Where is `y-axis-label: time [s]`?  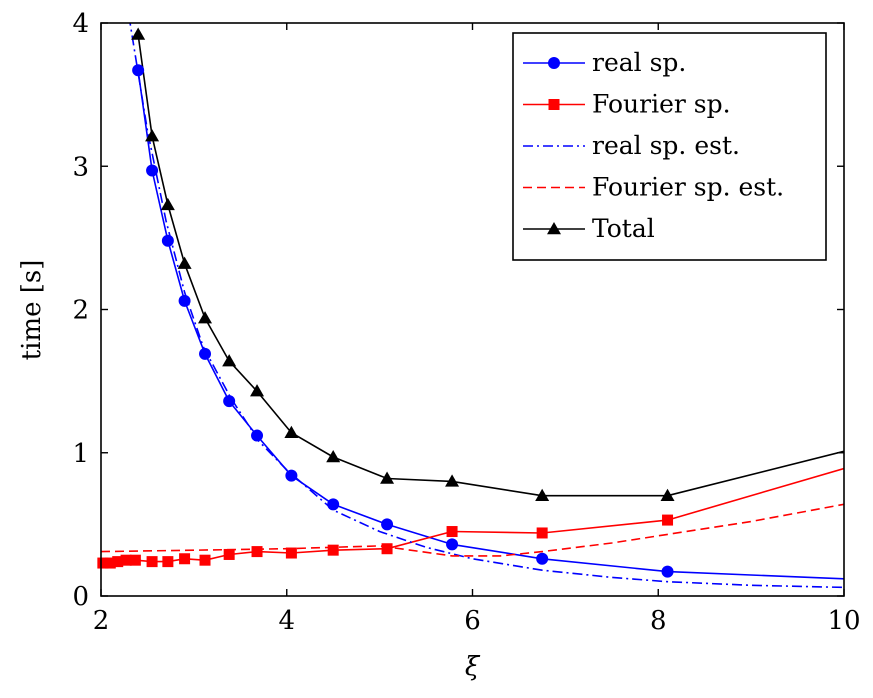
y-axis-label: time [s] is located at coordinates (32, 310).